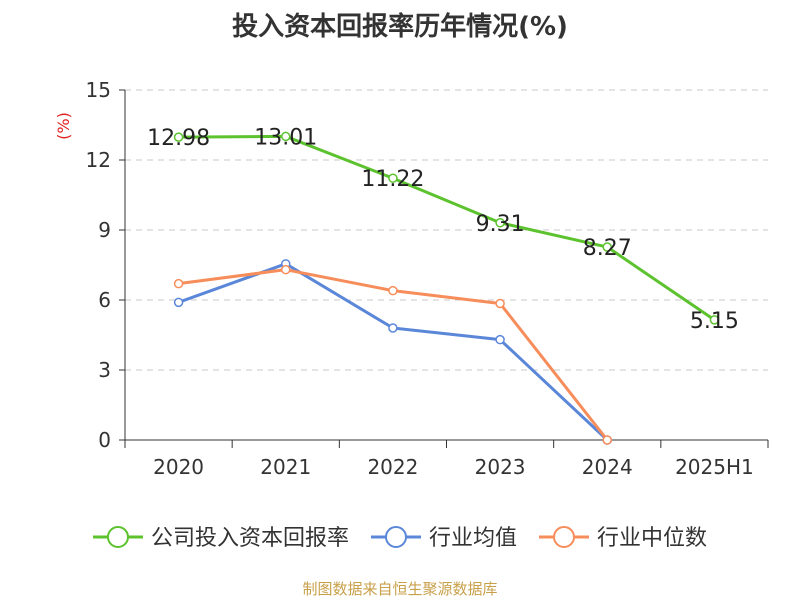 This screenshot has width=800, height=600. What do you see at coordinates (104, 300) in the screenshot?
I see `y-tick-label: 6` at bounding box center [104, 300].